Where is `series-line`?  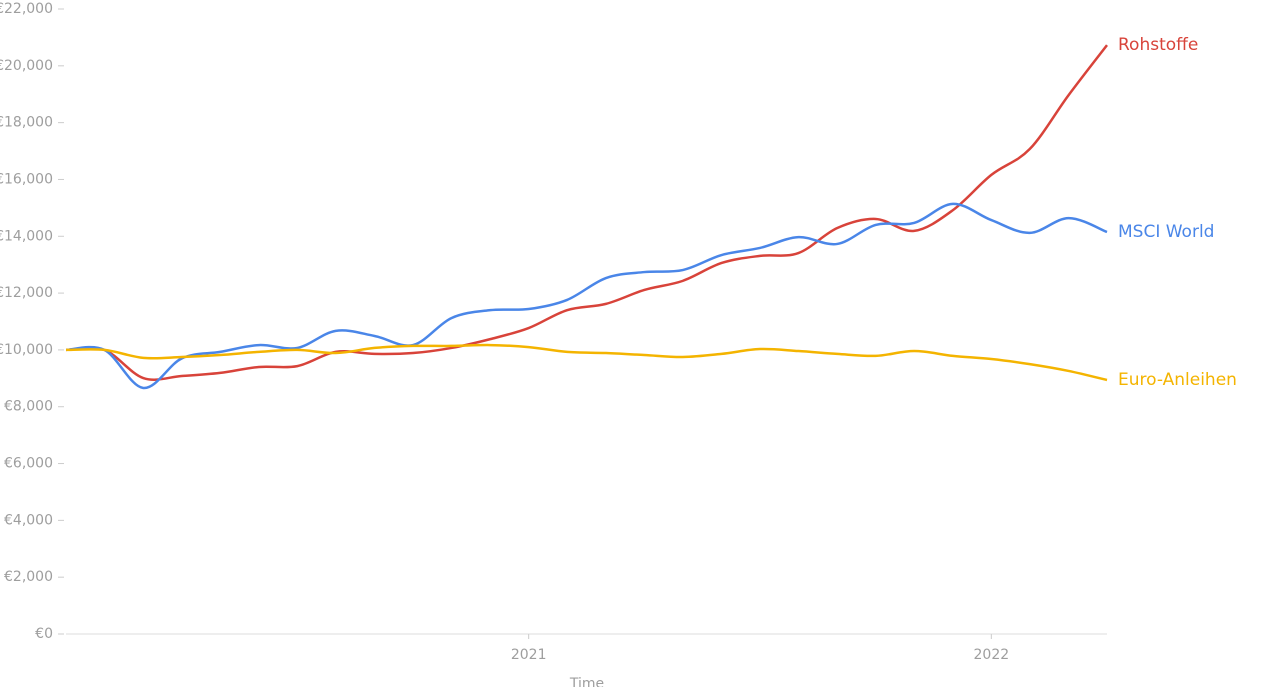 series-line is located at coordinates (586, 362).